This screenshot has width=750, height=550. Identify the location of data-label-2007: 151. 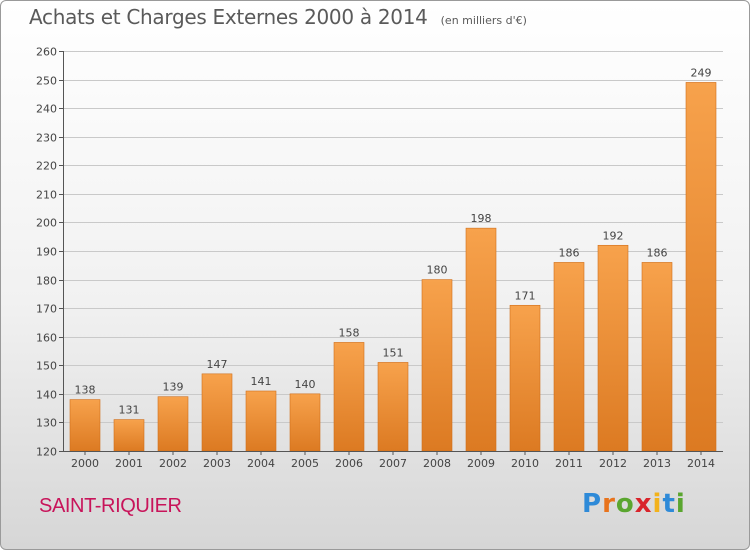
(393, 352).